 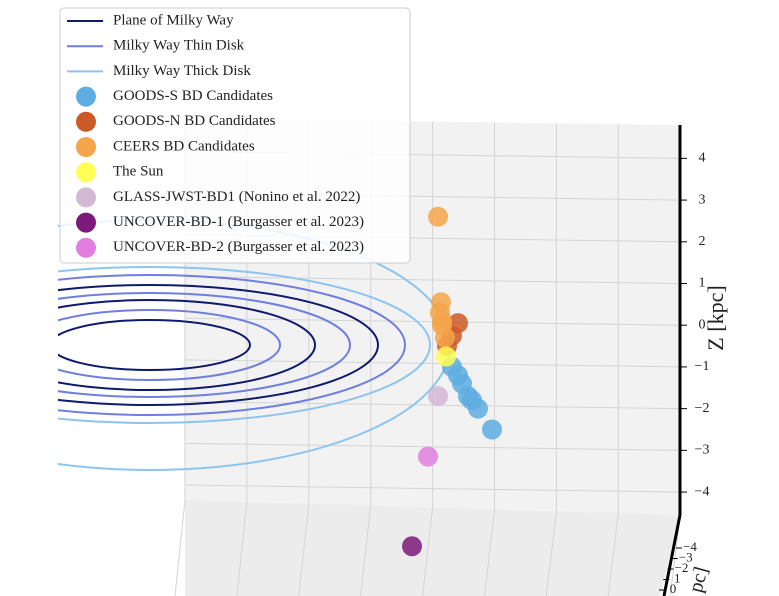 What do you see at coordinates (702, 366) in the screenshot?
I see `z-tick-label: −1` at bounding box center [702, 366].